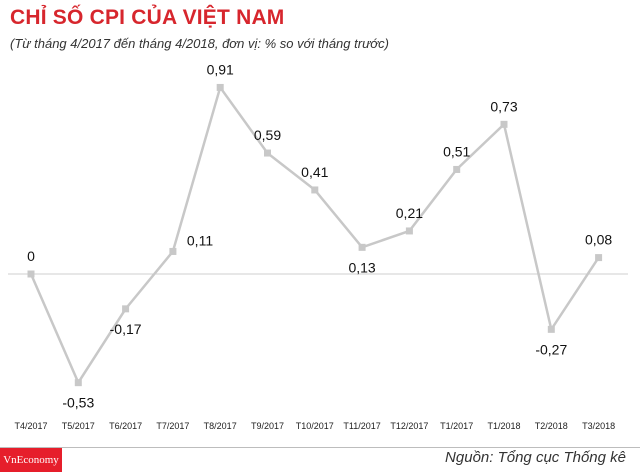  What do you see at coordinates (31, 256) in the screenshot?
I see `data-label: 0` at bounding box center [31, 256].